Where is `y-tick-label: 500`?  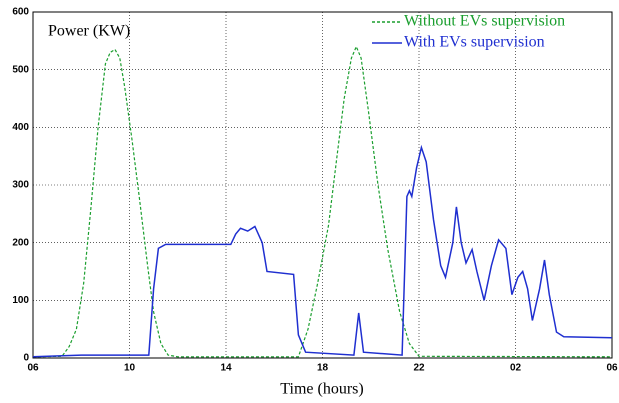 y-tick-label: 500 is located at coordinates (20, 69).